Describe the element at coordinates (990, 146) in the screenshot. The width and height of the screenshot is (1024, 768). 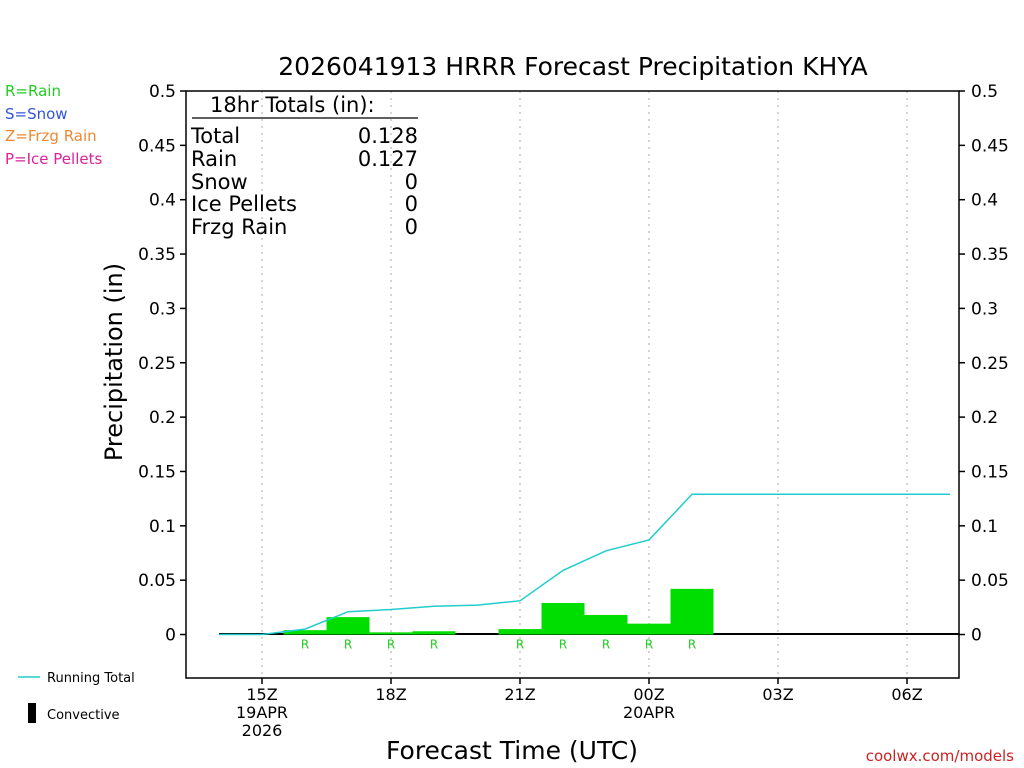
I see `y-tick-label-right: 0.45` at that location.